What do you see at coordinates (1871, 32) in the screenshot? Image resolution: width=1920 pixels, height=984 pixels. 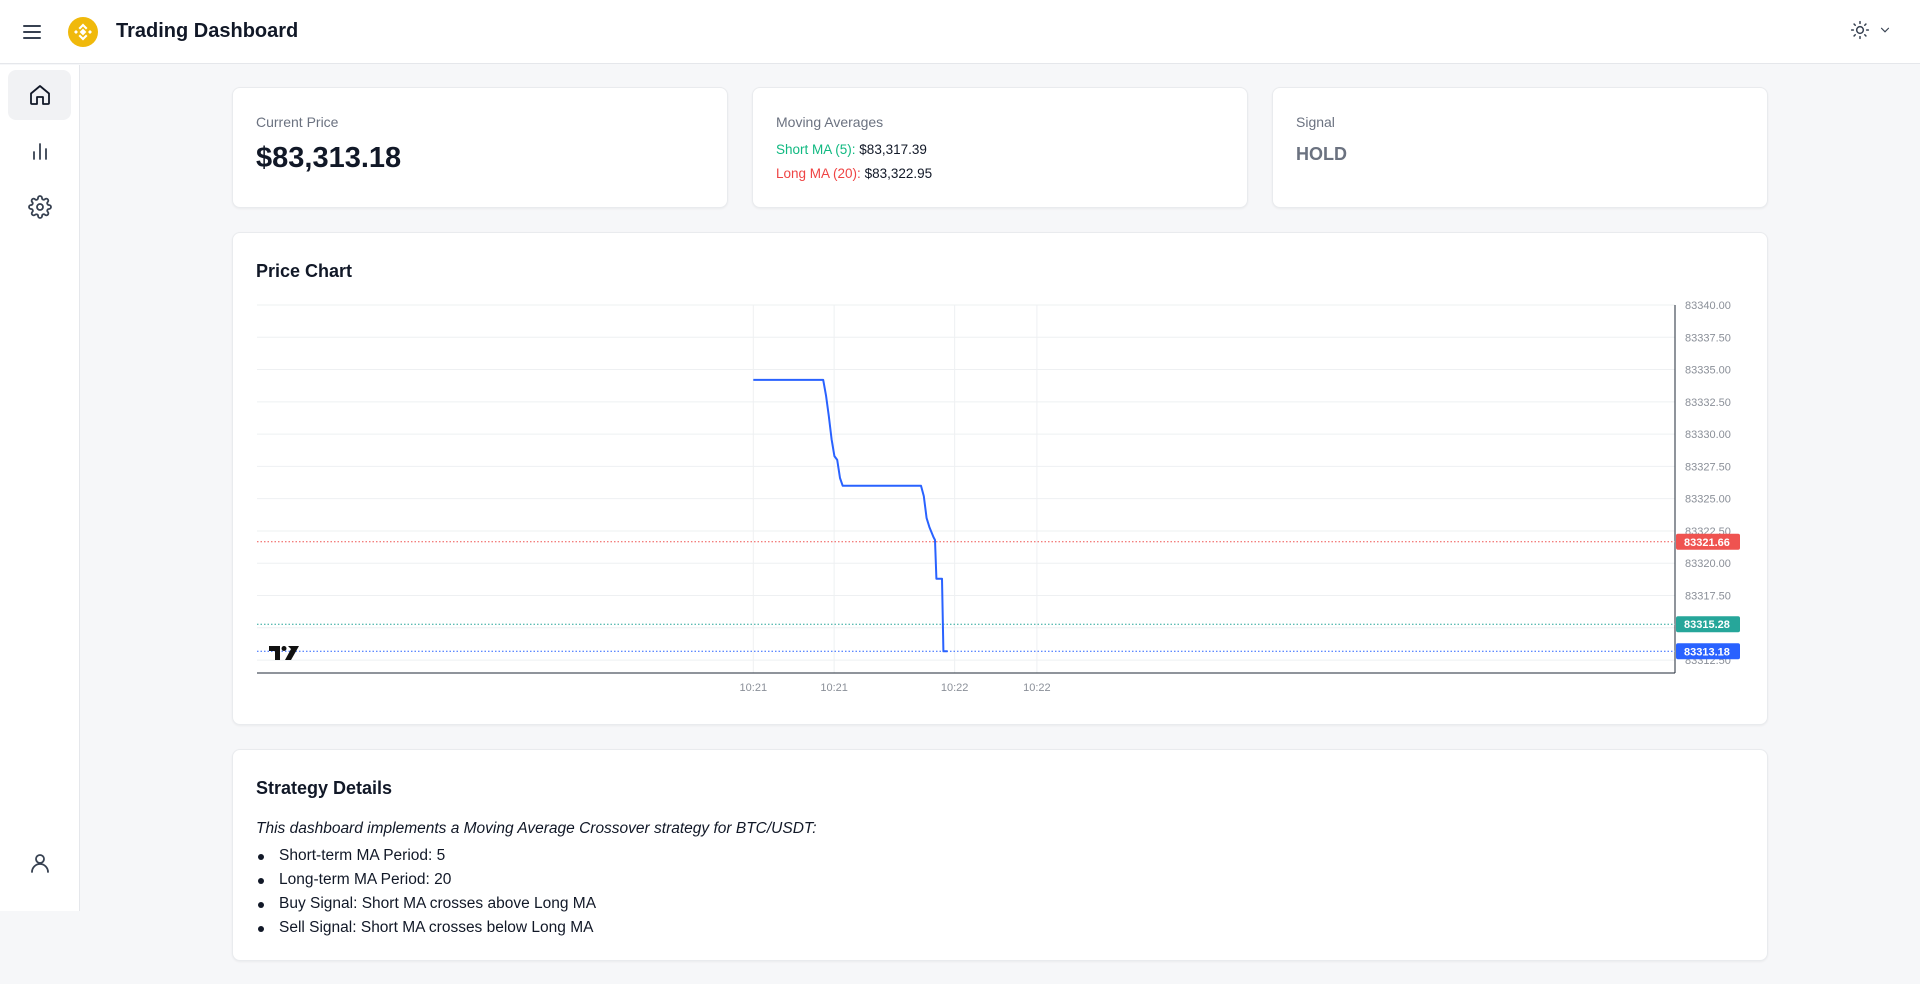 I see `theme-toggle-button` at bounding box center [1871, 32].